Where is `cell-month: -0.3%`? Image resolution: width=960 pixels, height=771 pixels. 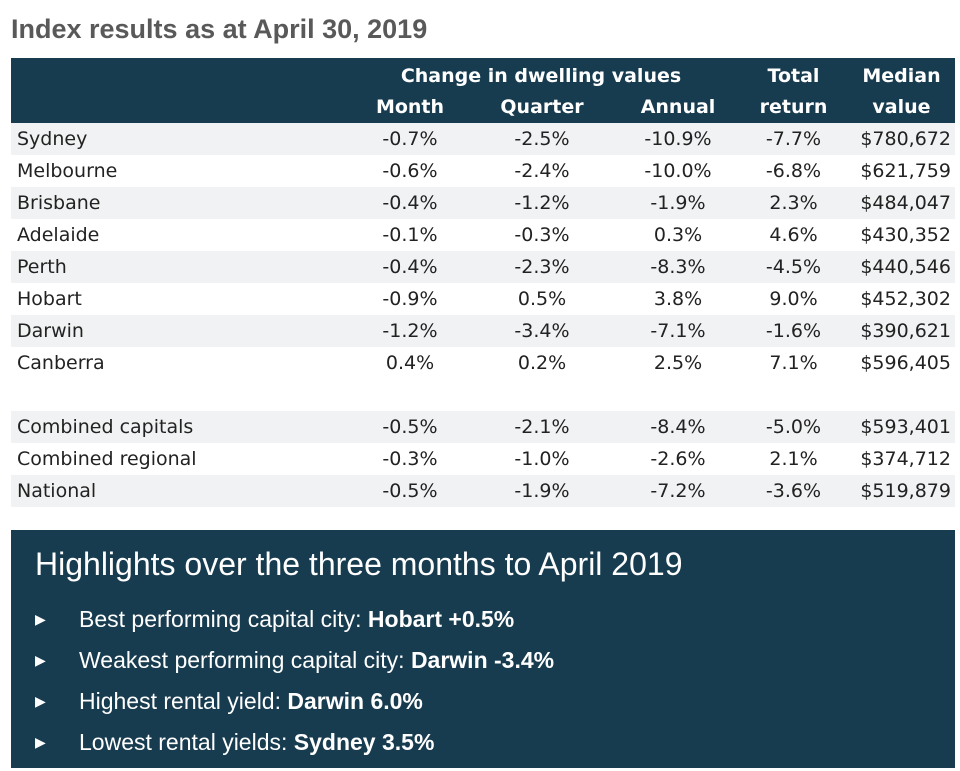 cell-month: -0.3% is located at coordinates (410, 459).